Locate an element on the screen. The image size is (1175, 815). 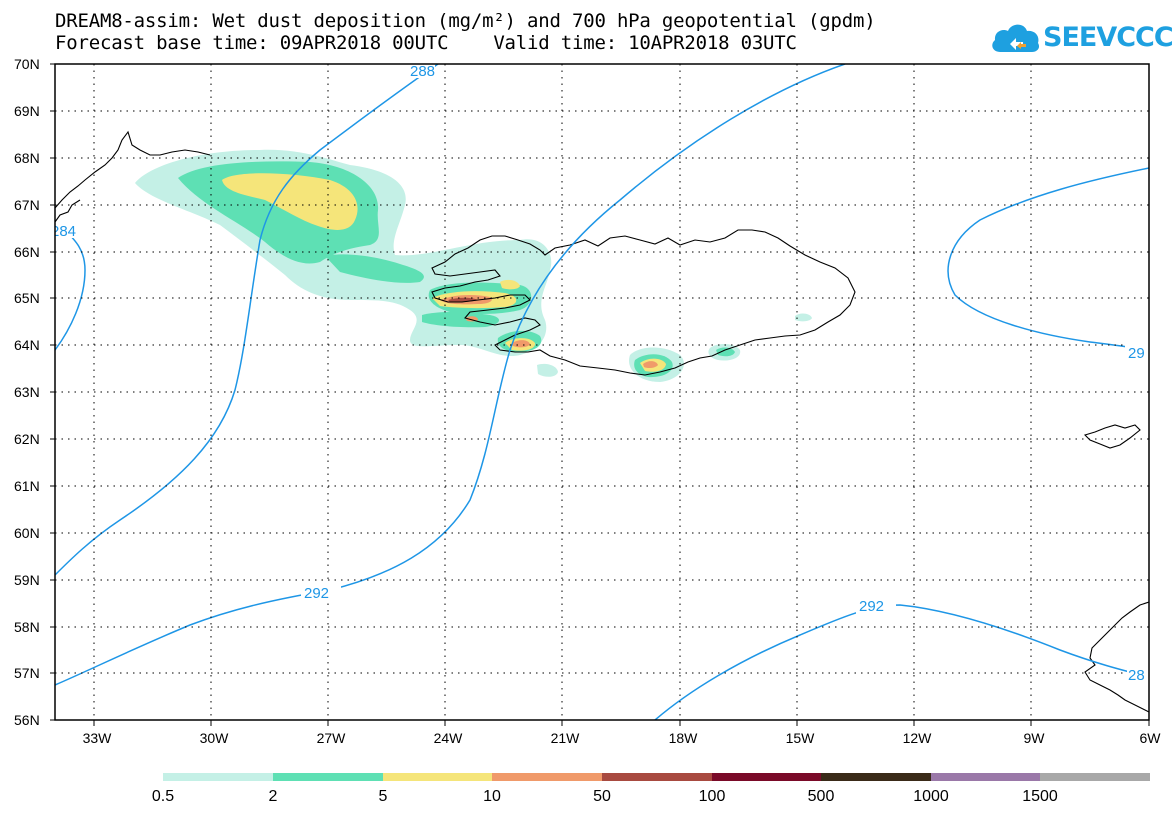
scotland-coastline is located at coordinates (1116, 657).